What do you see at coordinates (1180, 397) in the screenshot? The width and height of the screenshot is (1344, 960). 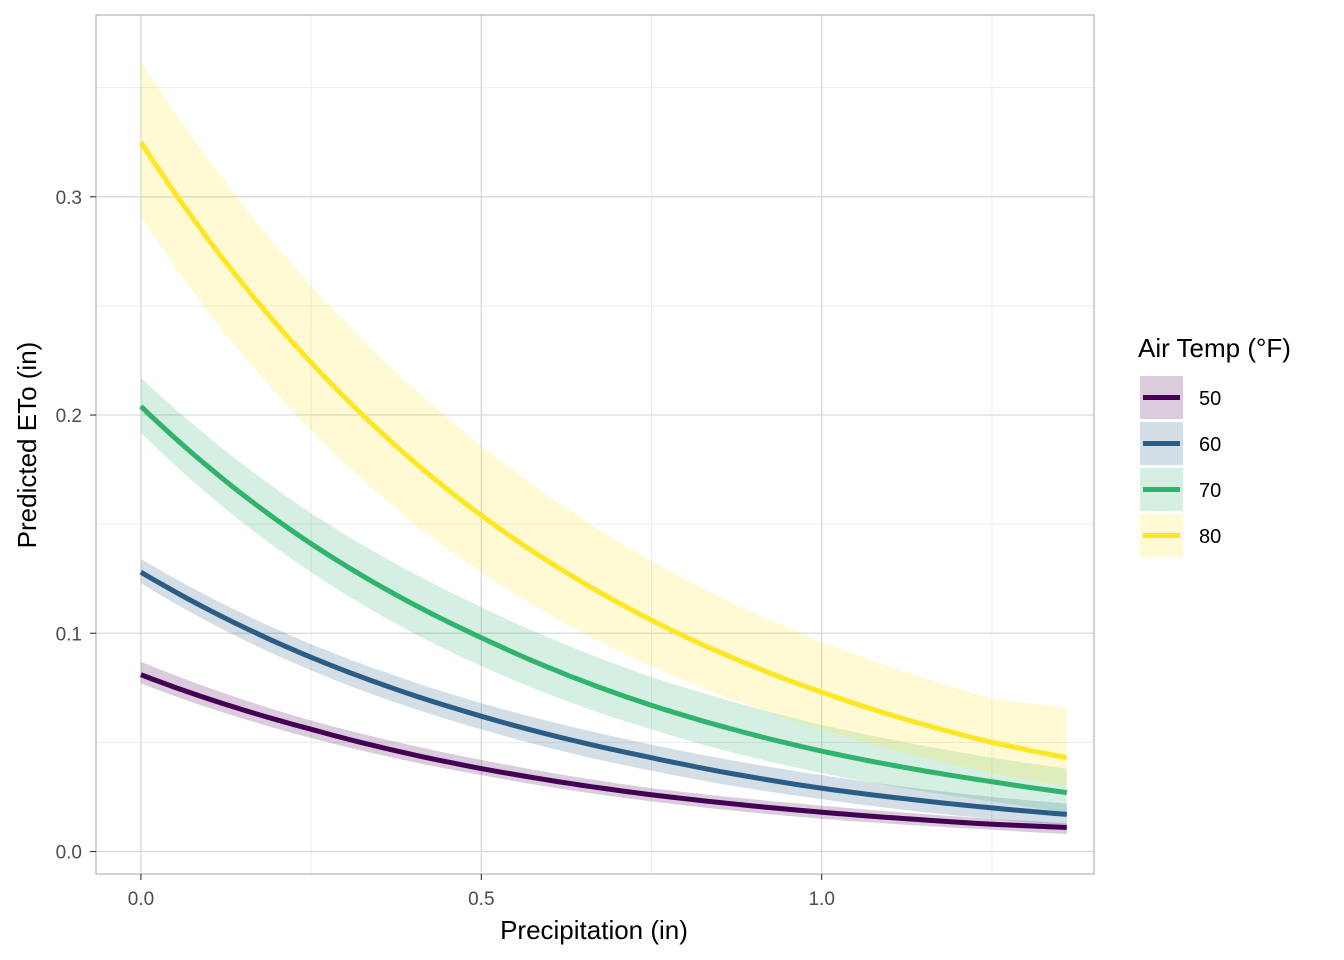 I see `legend-item-50: 50` at bounding box center [1180, 397].